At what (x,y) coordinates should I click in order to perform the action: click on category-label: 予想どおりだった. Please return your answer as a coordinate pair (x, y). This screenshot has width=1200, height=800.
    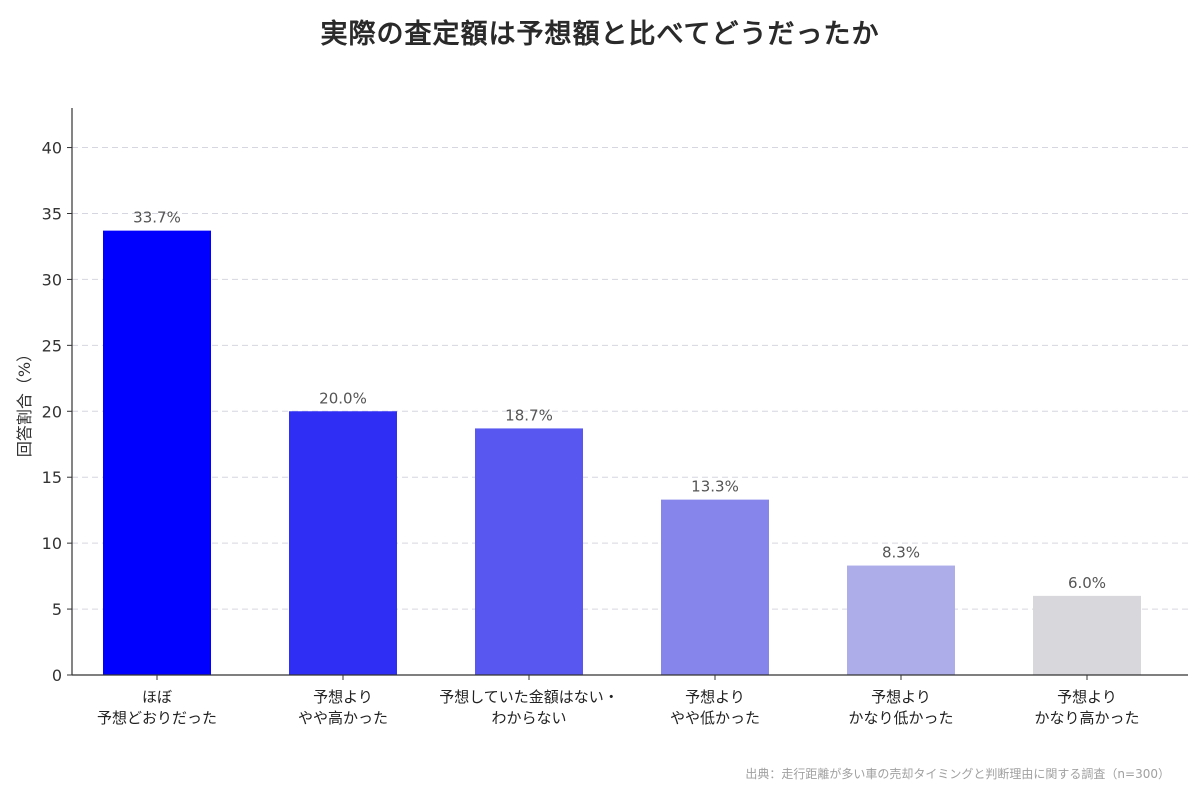
    Looking at the image, I should click on (157, 718).